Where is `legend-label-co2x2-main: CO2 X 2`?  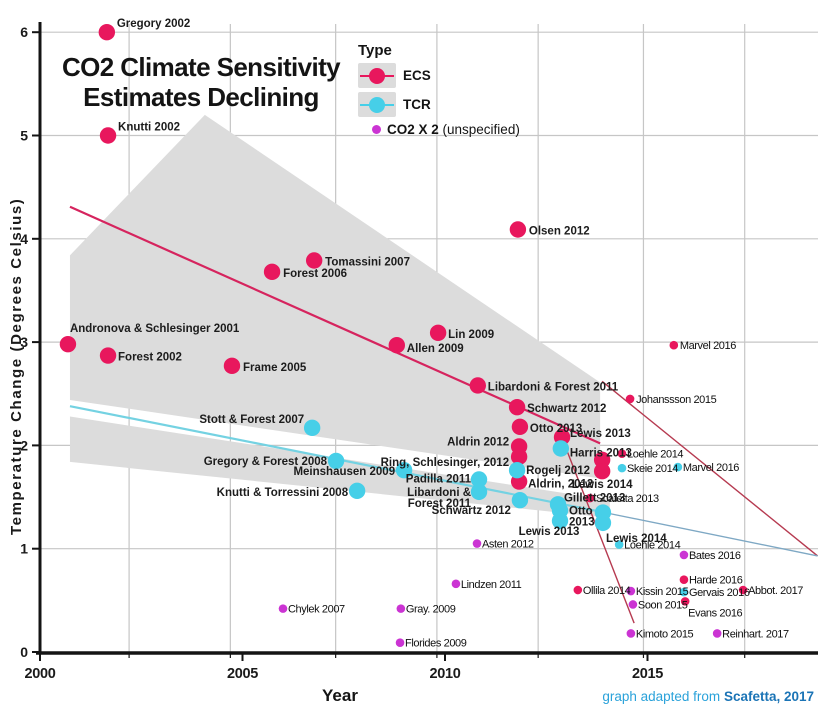
legend-label-co2x2-main: CO2 X 2 is located at coordinates (413, 129).